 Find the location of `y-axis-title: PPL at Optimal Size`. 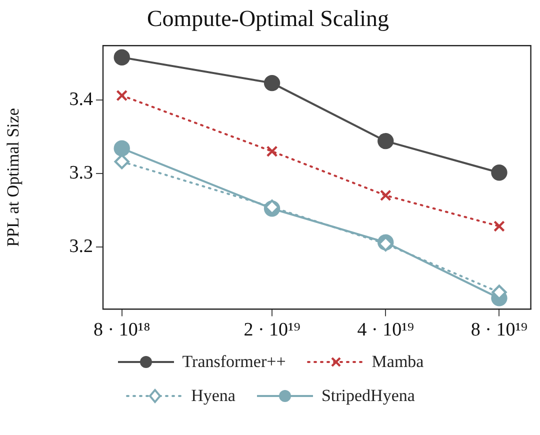

y-axis-title: PPL at Optimal Size is located at coordinates (13, 177).